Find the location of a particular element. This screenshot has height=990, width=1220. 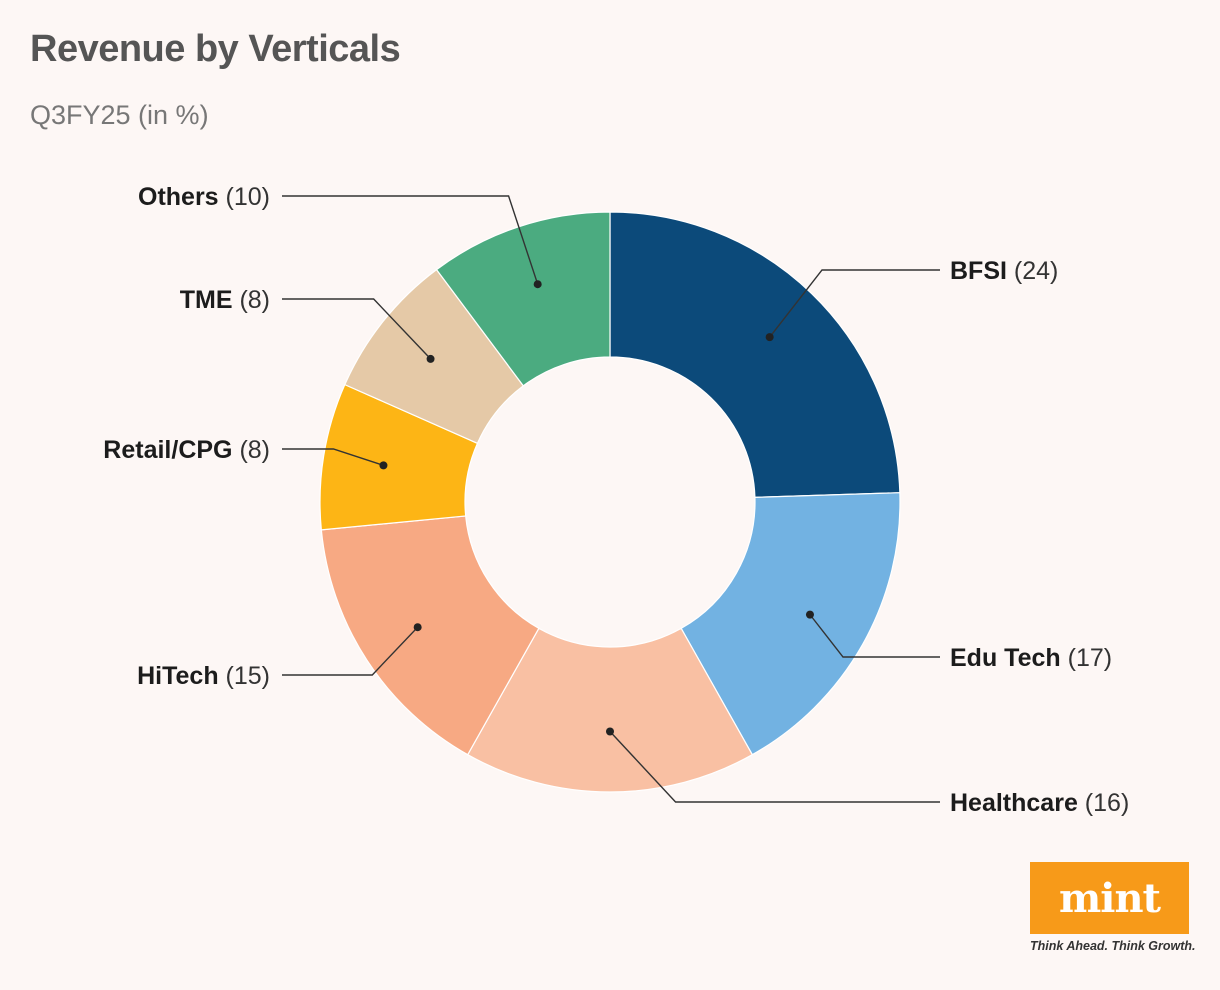

label-bfsi: BFSI (24) is located at coordinates (1004, 271).